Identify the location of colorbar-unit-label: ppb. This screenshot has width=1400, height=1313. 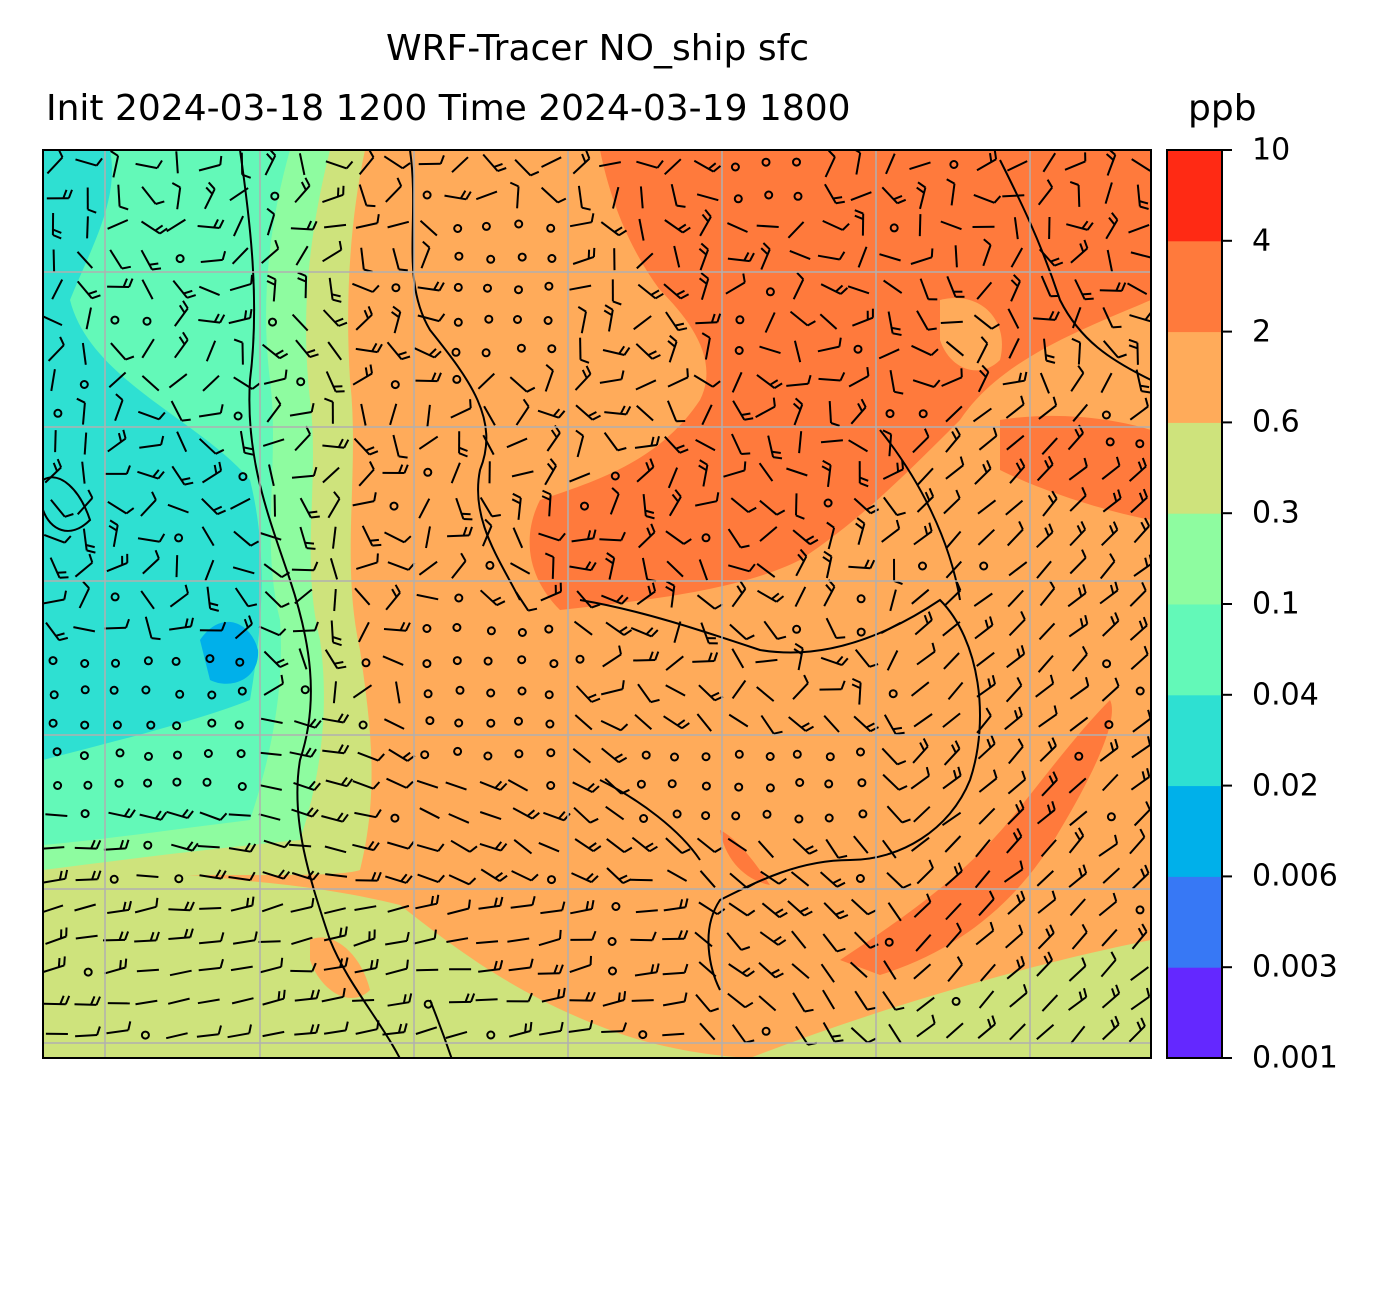
(1222, 108).